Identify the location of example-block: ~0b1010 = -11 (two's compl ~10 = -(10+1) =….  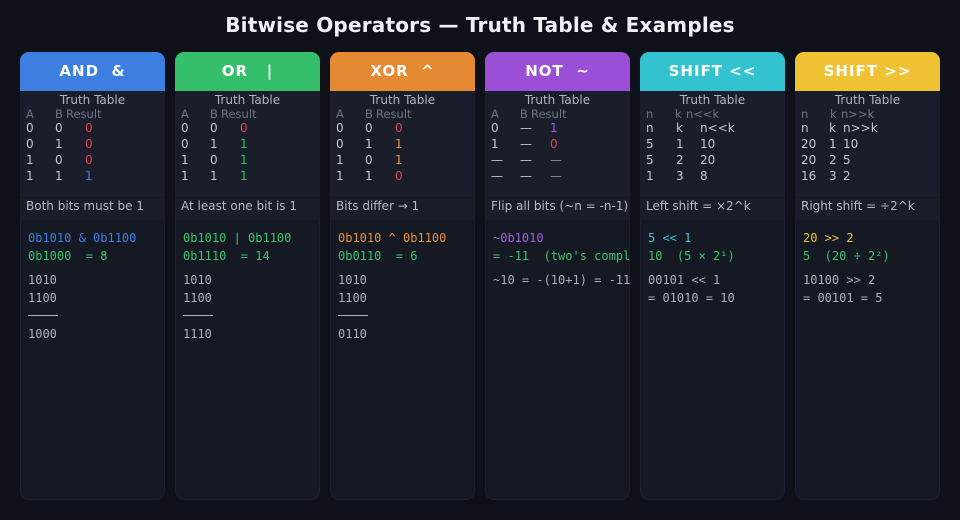
(557, 254).